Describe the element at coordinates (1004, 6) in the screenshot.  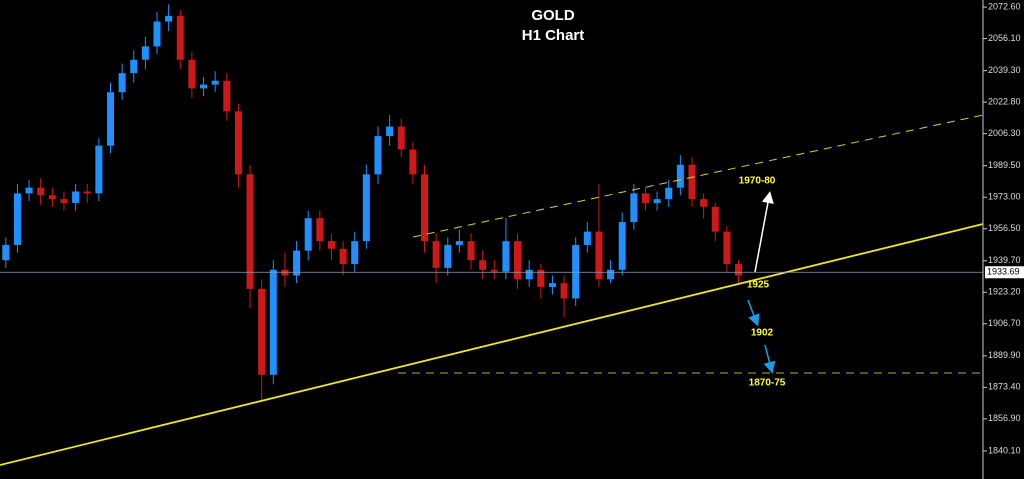
I see `y-tick-label: 2072.60` at that location.